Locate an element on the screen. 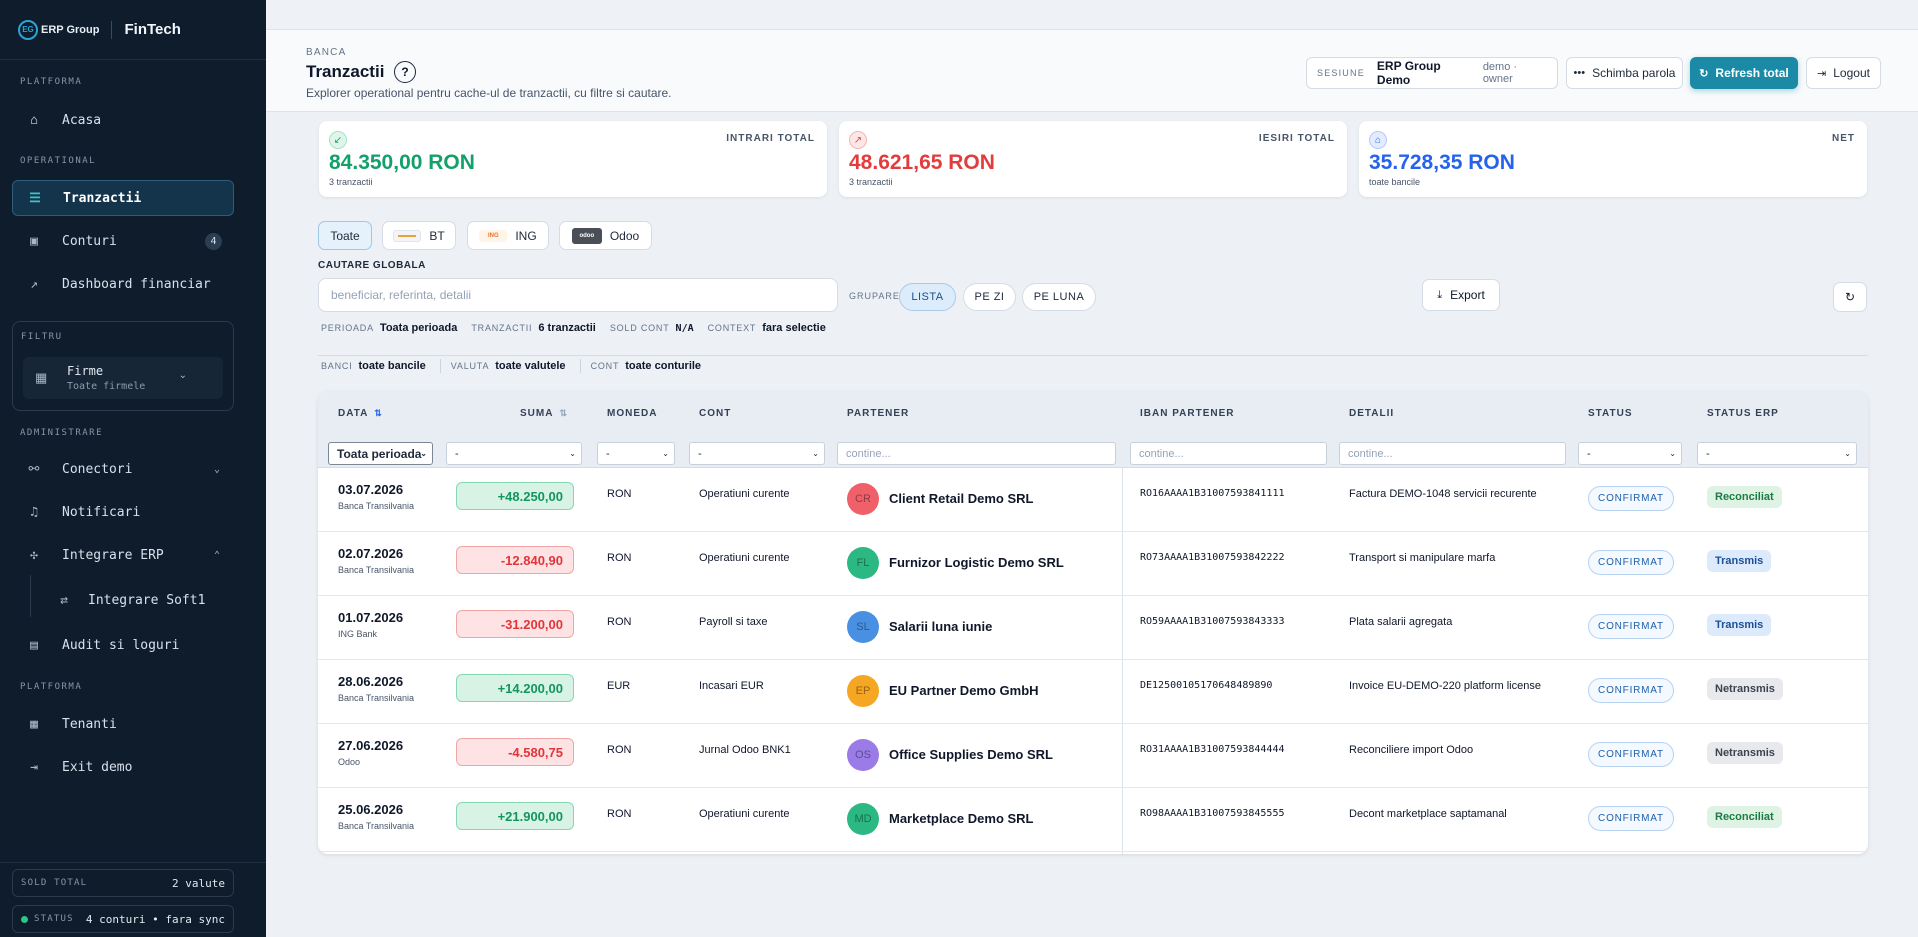 The height and width of the screenshot is (937, 1918). page-kicker: BANCA is located at coordinates (326, 52).